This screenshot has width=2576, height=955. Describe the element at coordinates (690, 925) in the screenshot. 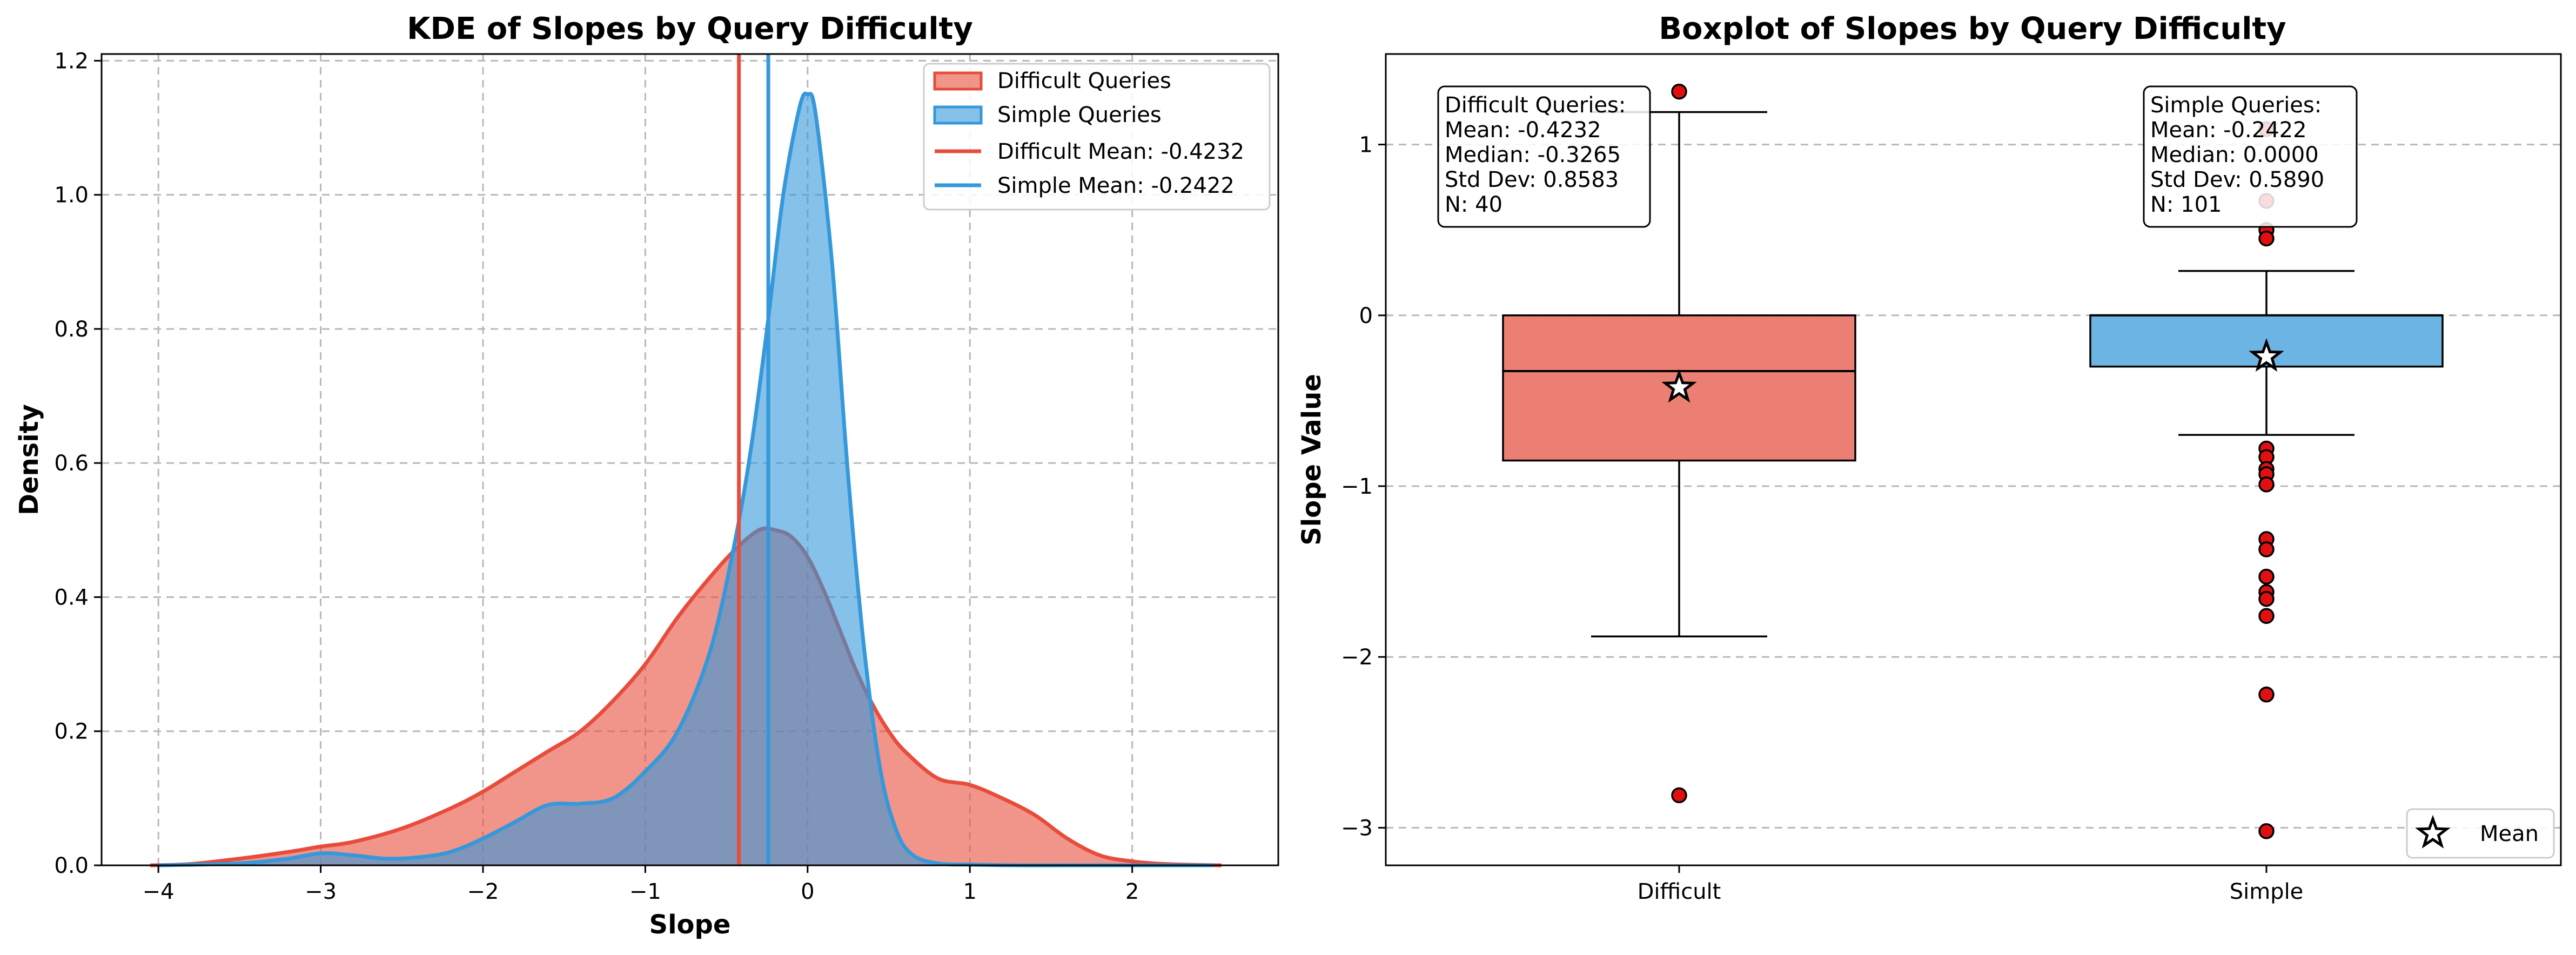

I see `kde-x-axis-label: Slope` at that location.